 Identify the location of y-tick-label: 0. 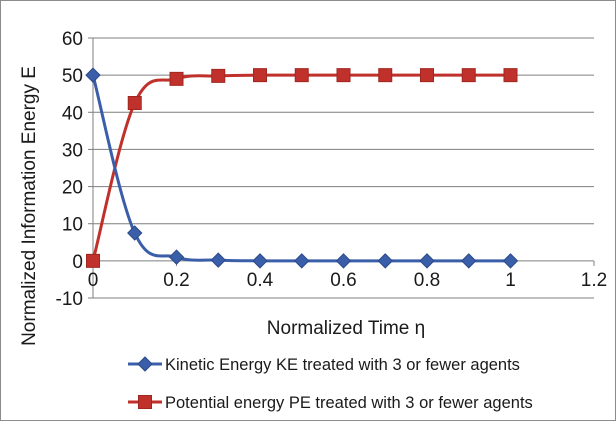
(77, 262).